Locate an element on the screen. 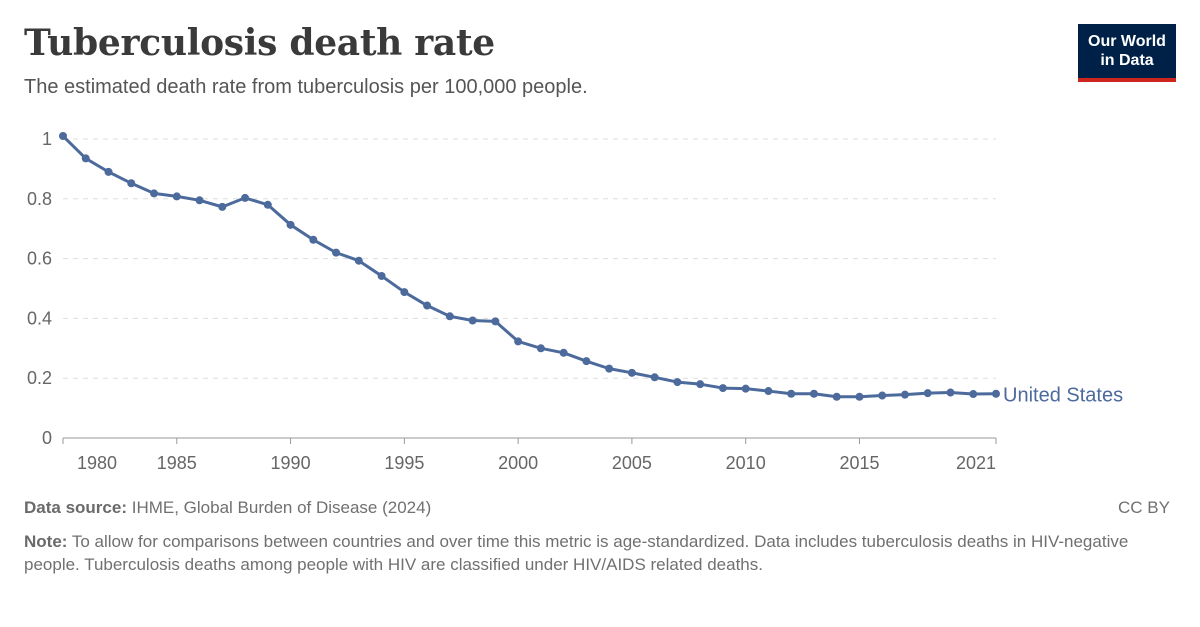  x-tick-label: 2000 is located at coordinates (518, 463).